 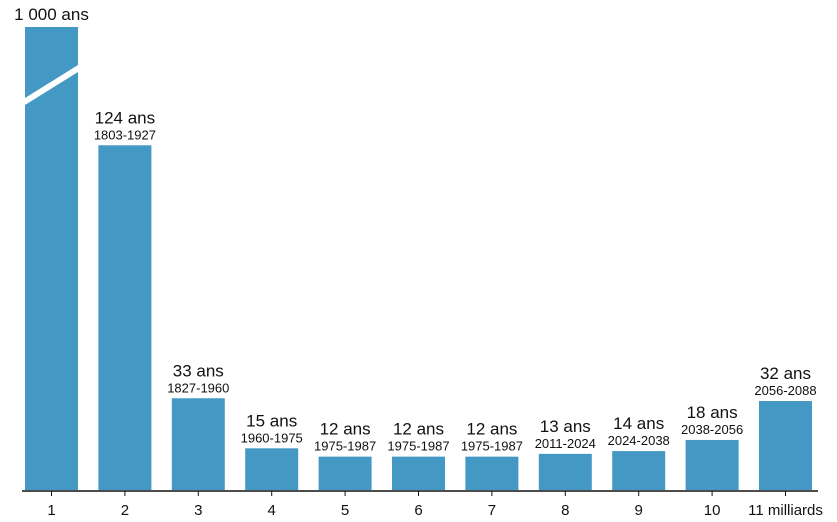 What do you see at coordinates (639, 510) in the screenshot?
I see `x-tick-label: 9` at bounding box center [639, 510].